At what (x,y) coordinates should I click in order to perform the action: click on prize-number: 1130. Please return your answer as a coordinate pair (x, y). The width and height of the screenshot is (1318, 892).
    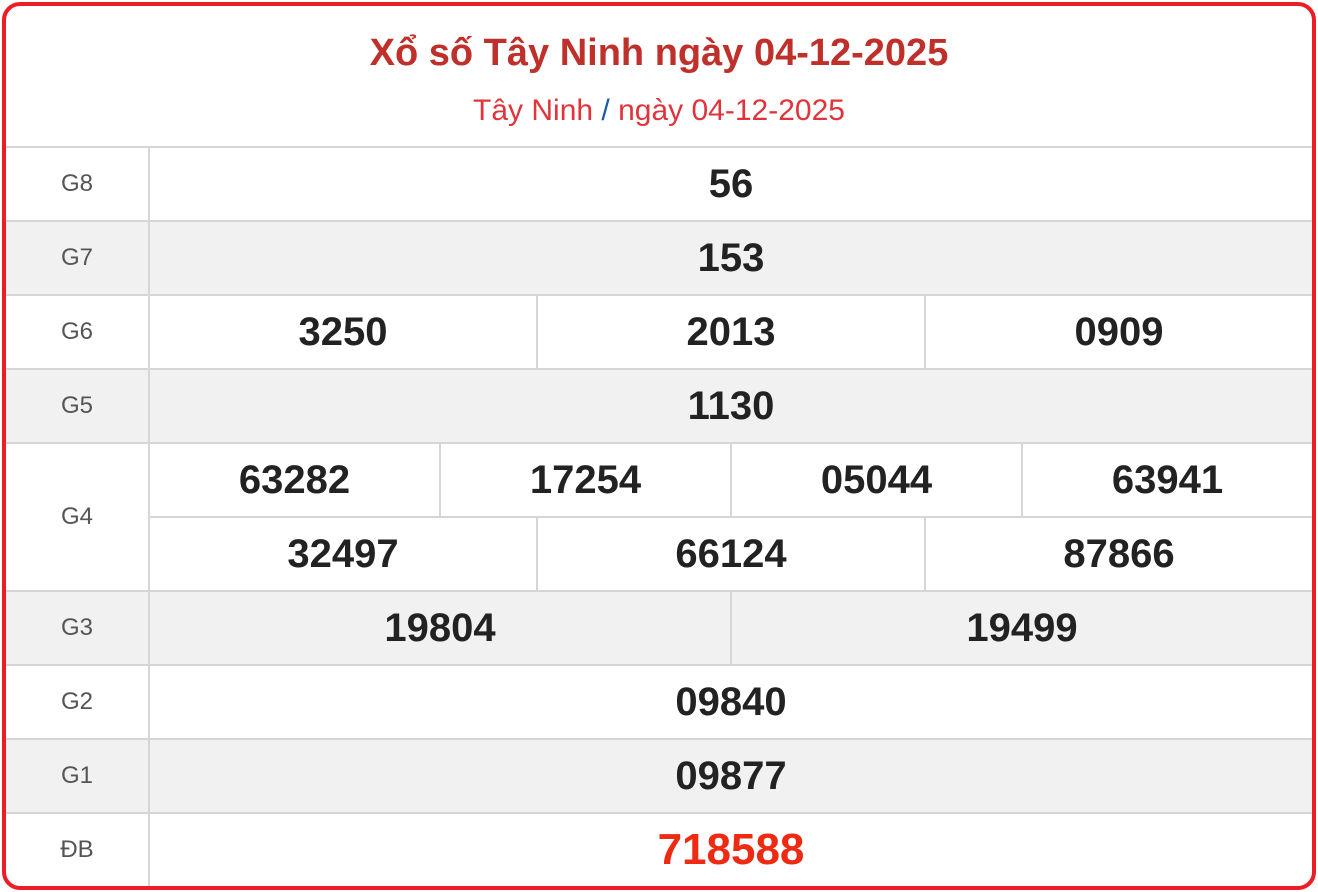
    Looking at the image, I should click on (731, 405).